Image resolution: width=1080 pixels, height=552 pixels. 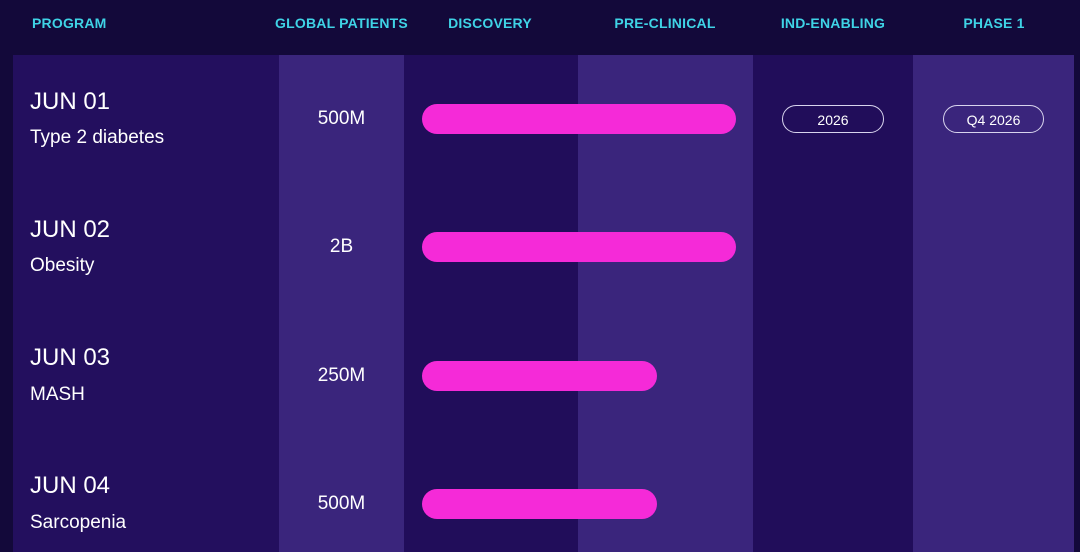 I want to click on preclinical-column-bg, so click(x=665, y=303).